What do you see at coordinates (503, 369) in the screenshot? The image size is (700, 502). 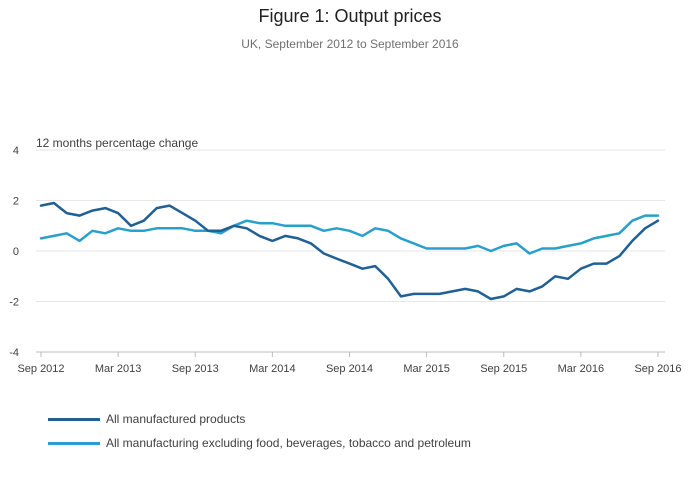 I see `x-tick-label: Sep 2015` at bounding box center [503, 369].